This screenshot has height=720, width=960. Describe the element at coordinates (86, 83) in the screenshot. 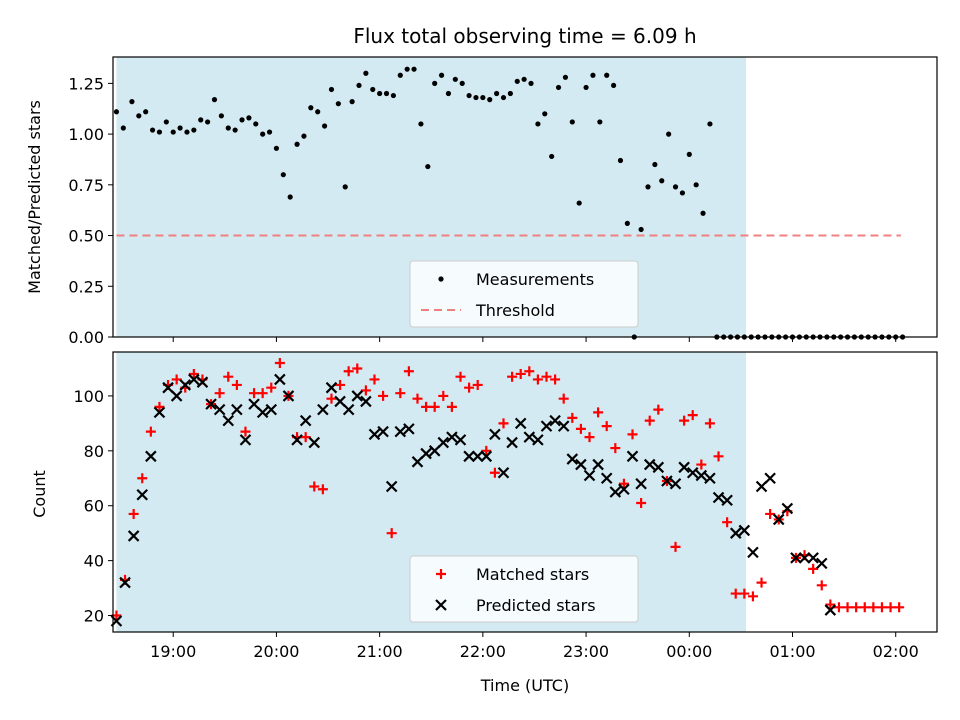

I see `top-y-tick-label: 1.25` at that location.